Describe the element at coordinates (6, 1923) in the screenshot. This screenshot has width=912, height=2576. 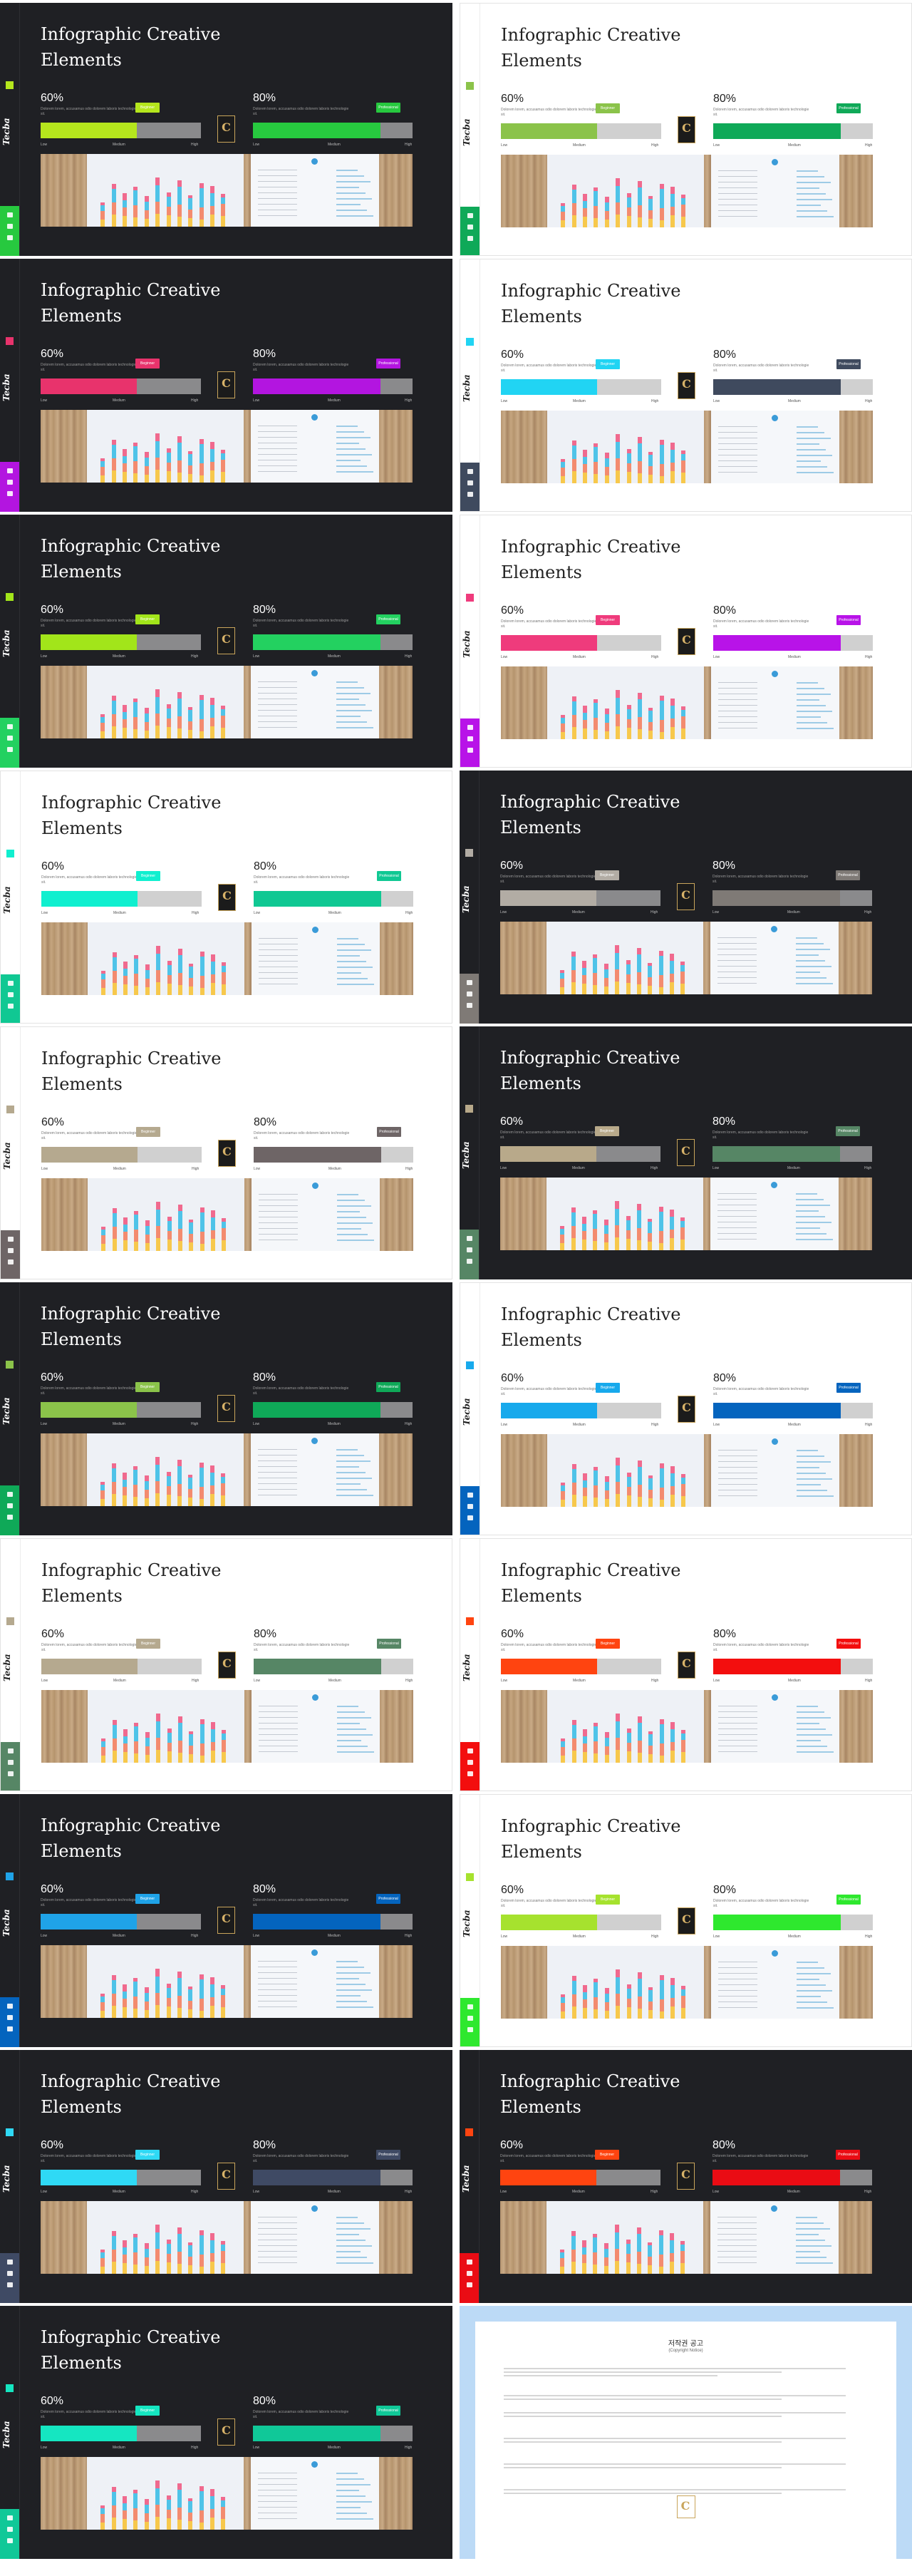
I see `brand-logo-text: Tecba` at that location.